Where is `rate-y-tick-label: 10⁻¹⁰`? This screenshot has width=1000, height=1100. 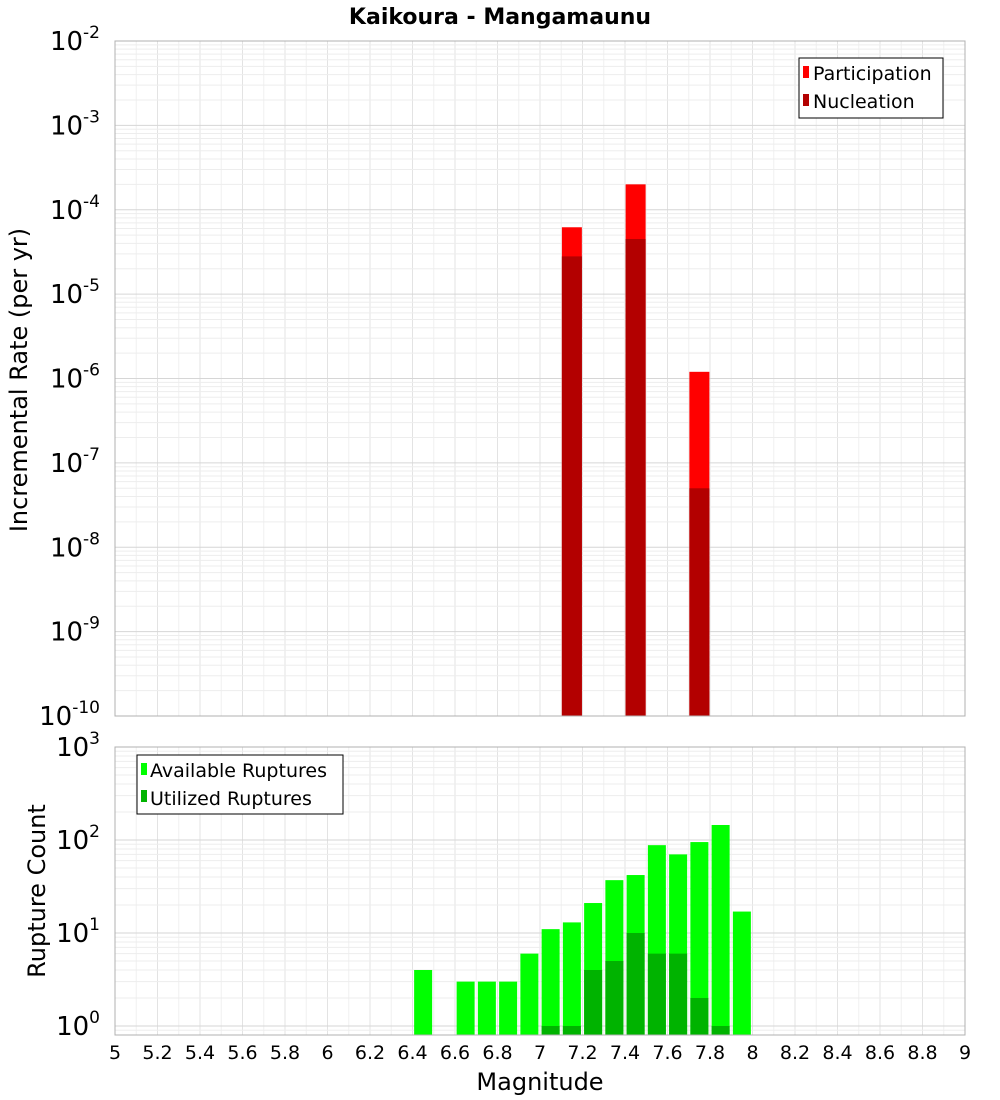 rate-y-tick-label: 10⁻¹⁰ is located at coordinates (69, 715).